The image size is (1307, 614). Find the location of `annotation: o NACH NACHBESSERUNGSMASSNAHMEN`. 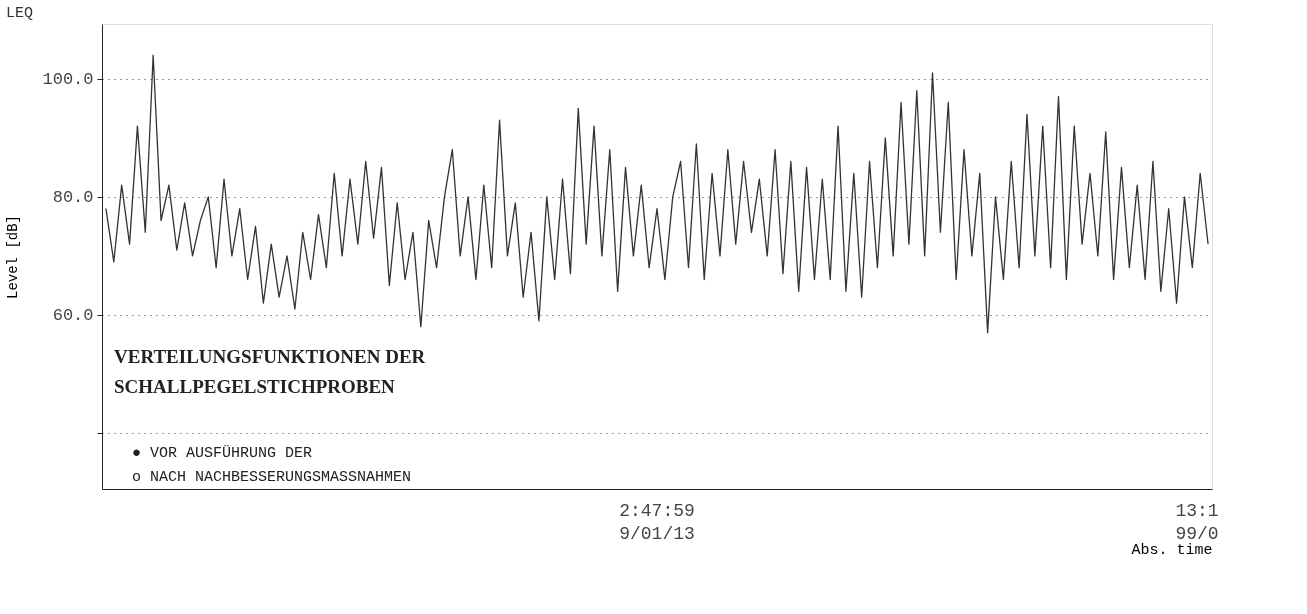

annotation: o NACH NACHBESSERUNGSMASSNAHMEN is located at coordinates (272, 477).